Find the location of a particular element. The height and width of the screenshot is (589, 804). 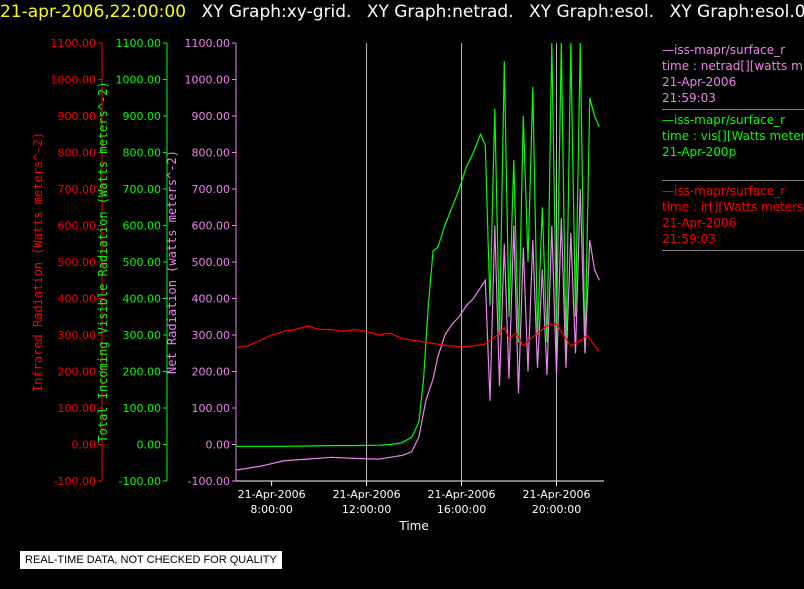

graph-name-4: XY Graph:esol.0. is located at coordinates (736, 12).